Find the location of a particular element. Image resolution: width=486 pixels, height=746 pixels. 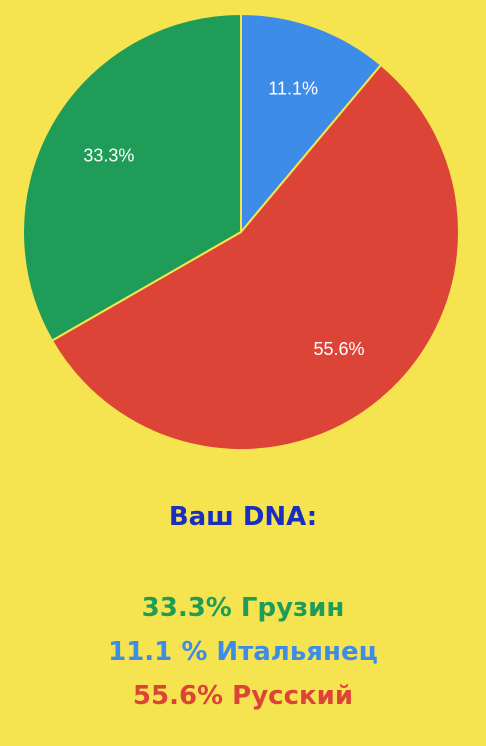

result-line-russian: 55.6% Русский is located at coordinates (243, 696).